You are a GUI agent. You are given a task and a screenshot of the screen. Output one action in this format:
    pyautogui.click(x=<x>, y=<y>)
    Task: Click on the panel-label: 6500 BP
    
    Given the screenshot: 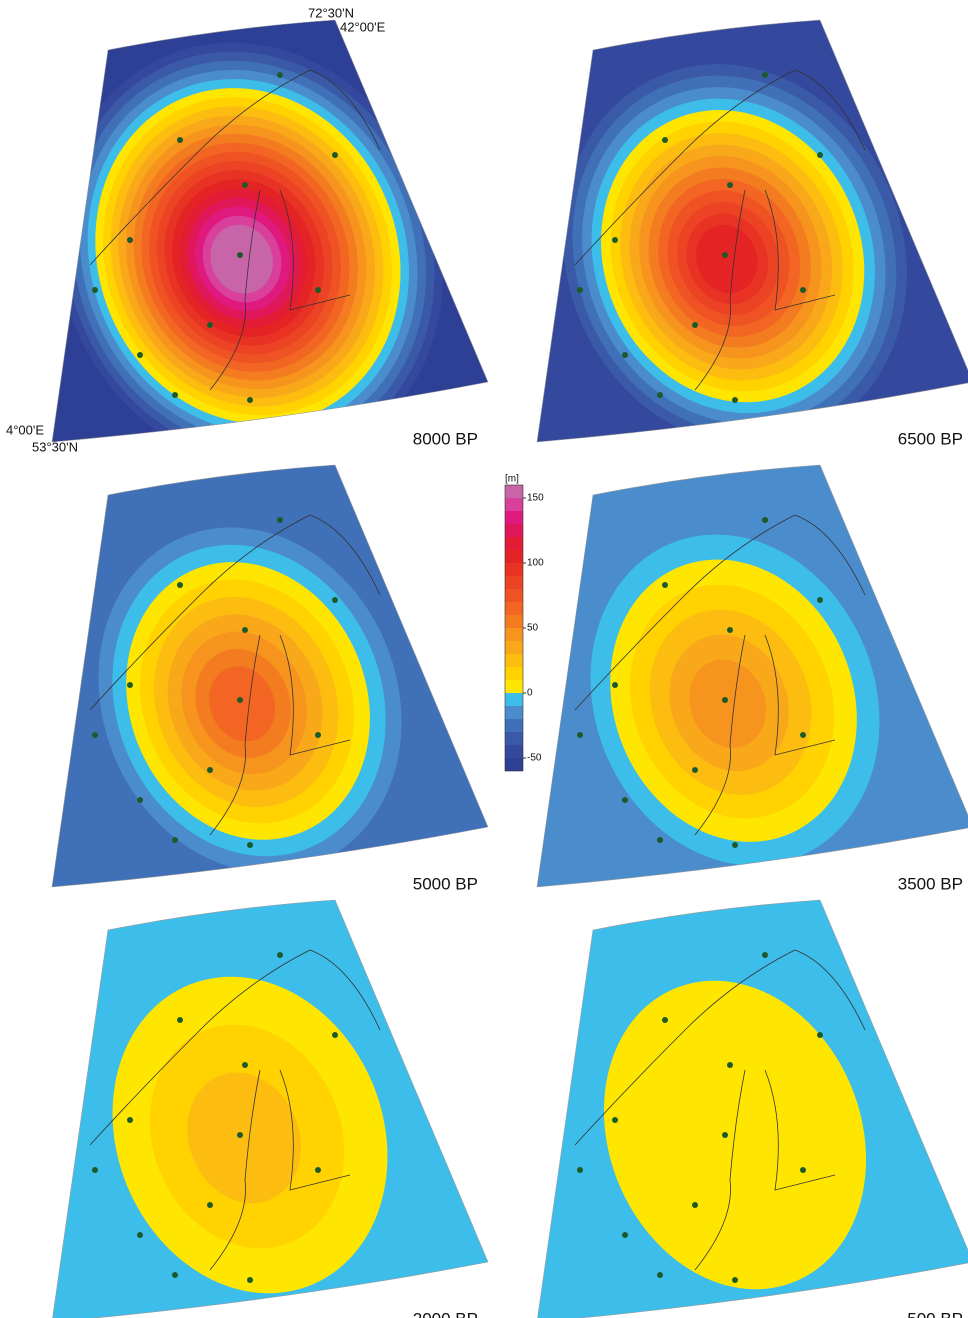 What is the action you would take?
    pyautogui.click(x=930, y=438)
    